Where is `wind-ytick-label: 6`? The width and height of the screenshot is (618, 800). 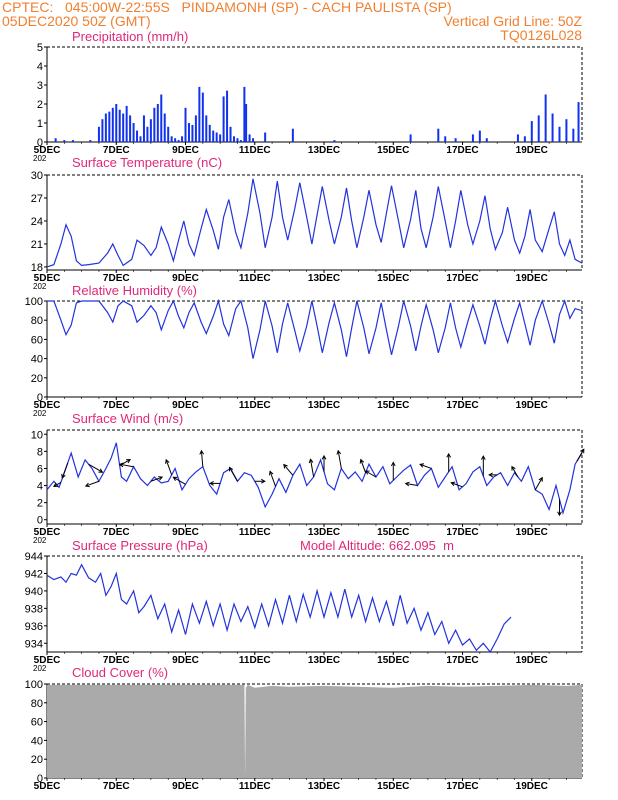
wind-ytick-label: 6 is located at coordinates (40, 469).